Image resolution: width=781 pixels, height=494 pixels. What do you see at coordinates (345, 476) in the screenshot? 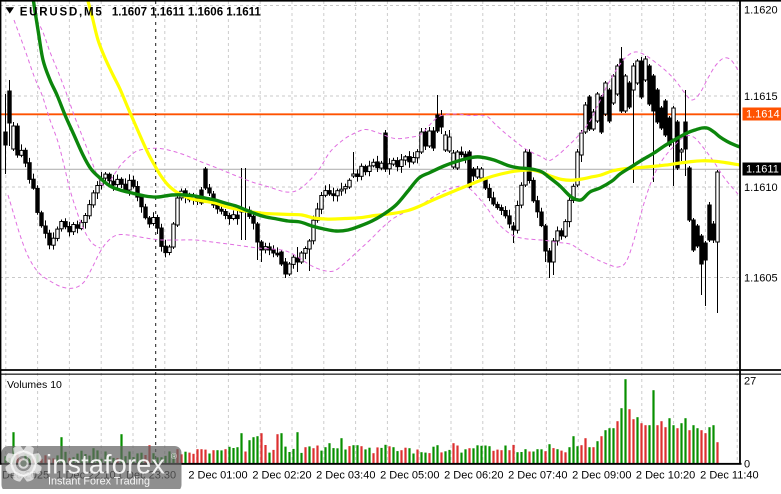
I see `svg-text: 2 Dec 03:40` at bounding box center [345, 476].